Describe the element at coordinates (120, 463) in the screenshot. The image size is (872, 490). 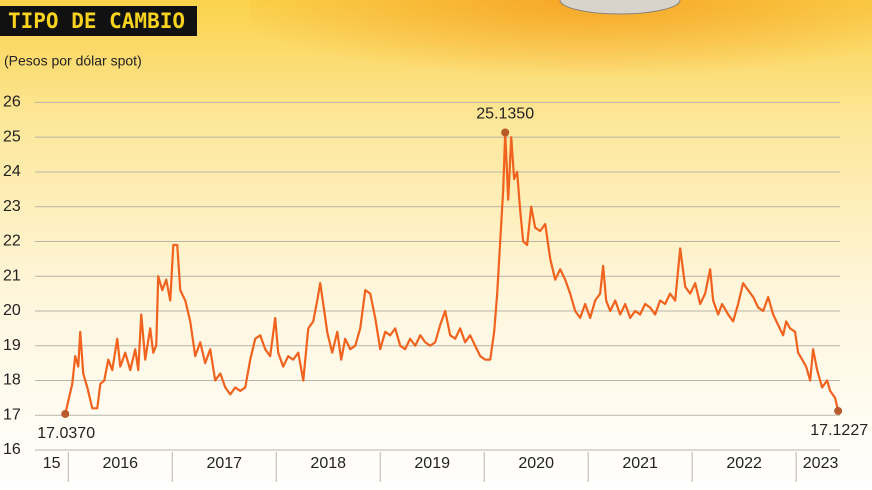
I see `x-band-label: 2016` at that location.